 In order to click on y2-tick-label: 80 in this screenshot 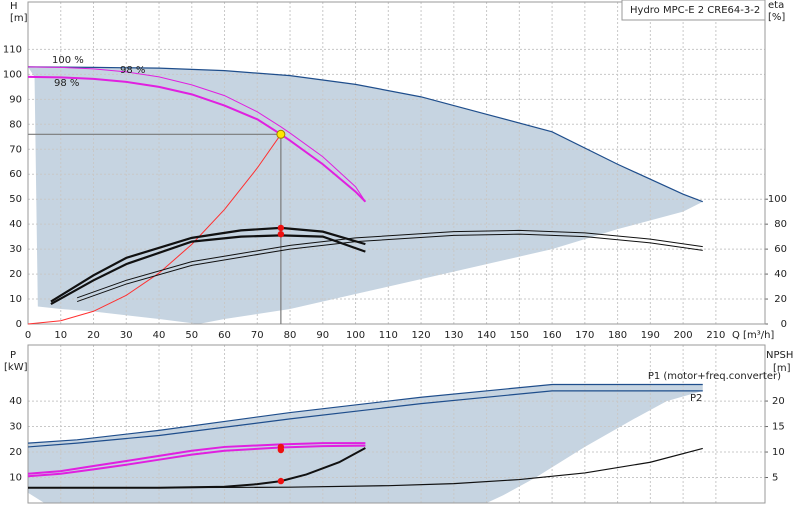, I will do `click(780, 224)`.